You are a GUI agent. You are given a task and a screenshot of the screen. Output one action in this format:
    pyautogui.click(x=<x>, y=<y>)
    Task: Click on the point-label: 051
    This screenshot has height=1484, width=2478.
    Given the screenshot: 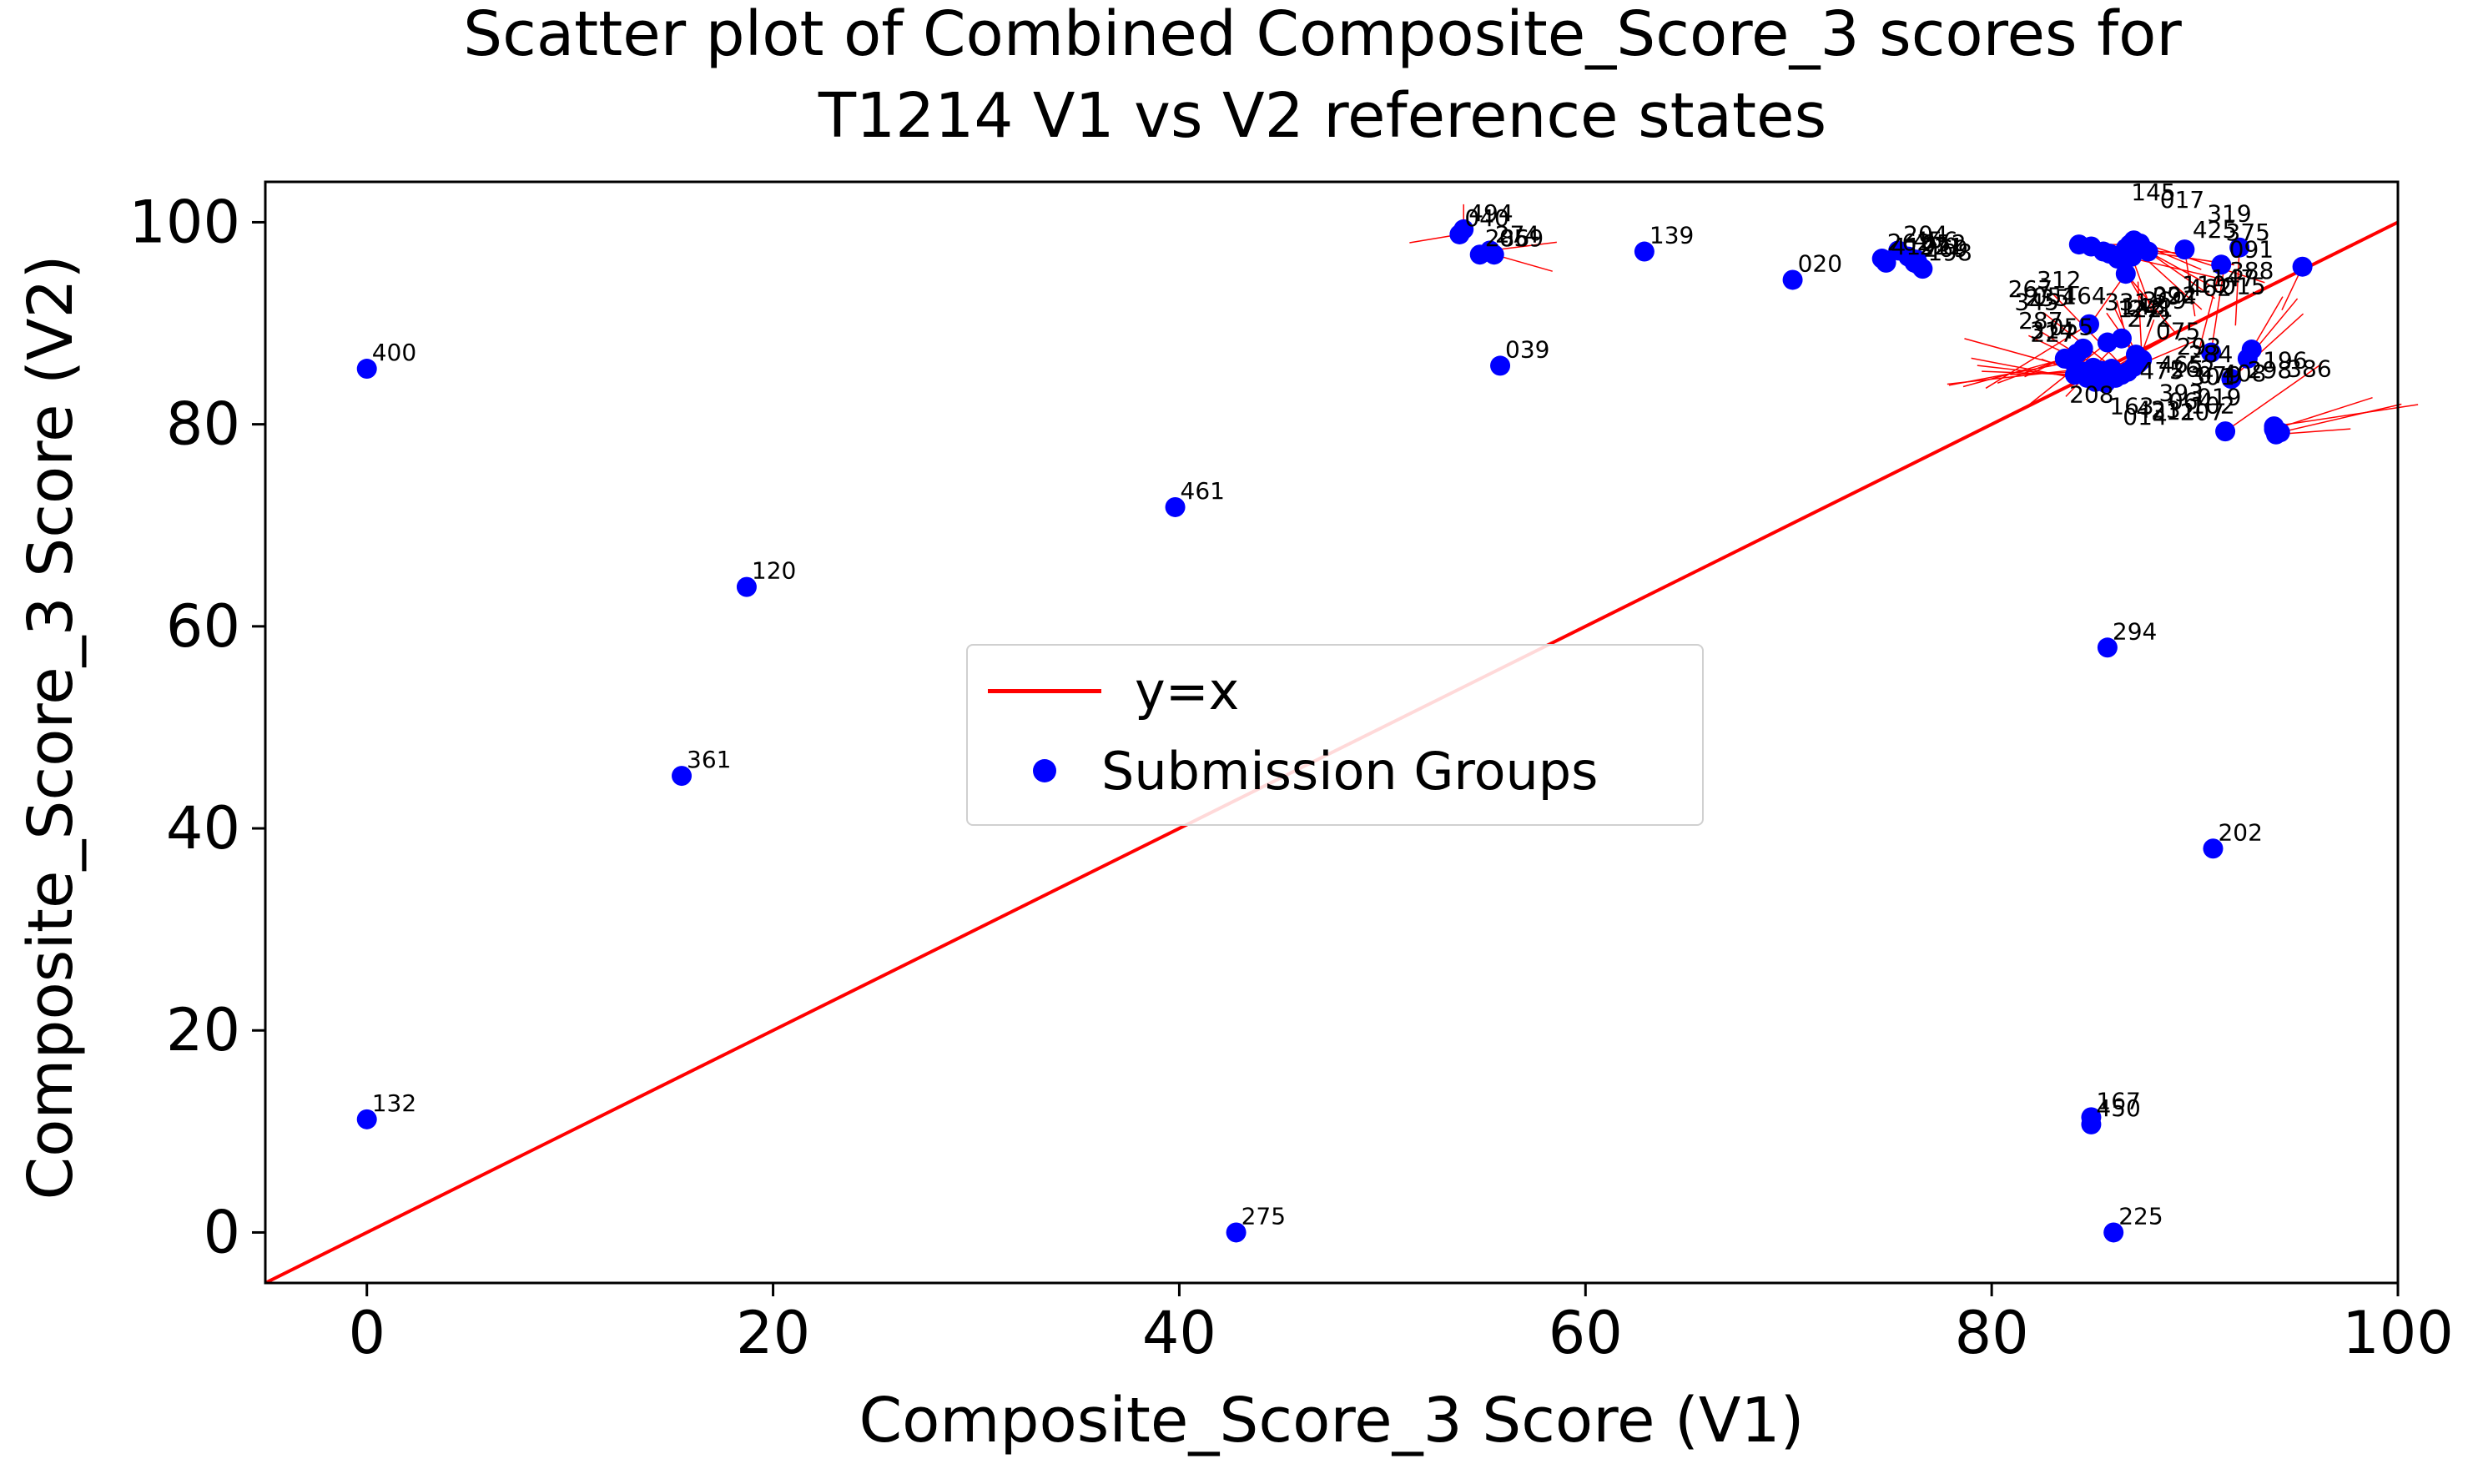 What is the action you would take?
    pyautogui.click(x=2054, y=296)
    